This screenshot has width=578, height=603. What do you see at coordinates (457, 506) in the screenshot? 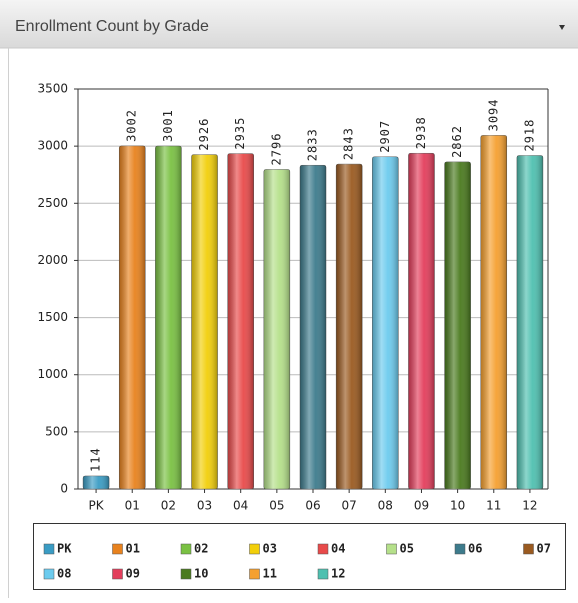
I see `x-tick-label: 10` at bounding box center [457, 506].